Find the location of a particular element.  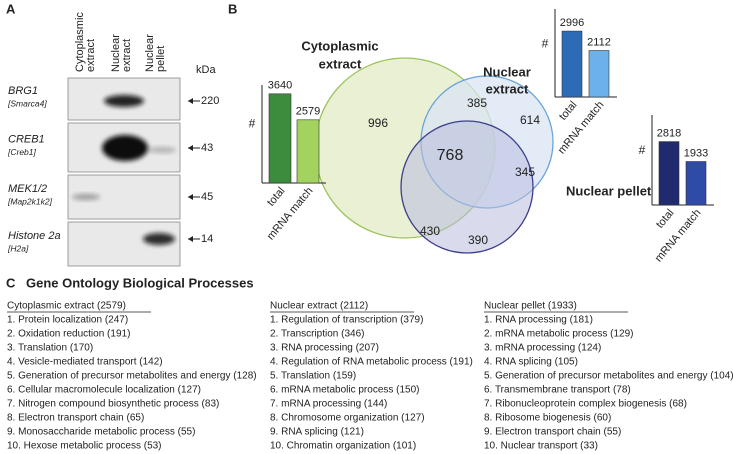

venn-circle is located at coordinates (467, 187).